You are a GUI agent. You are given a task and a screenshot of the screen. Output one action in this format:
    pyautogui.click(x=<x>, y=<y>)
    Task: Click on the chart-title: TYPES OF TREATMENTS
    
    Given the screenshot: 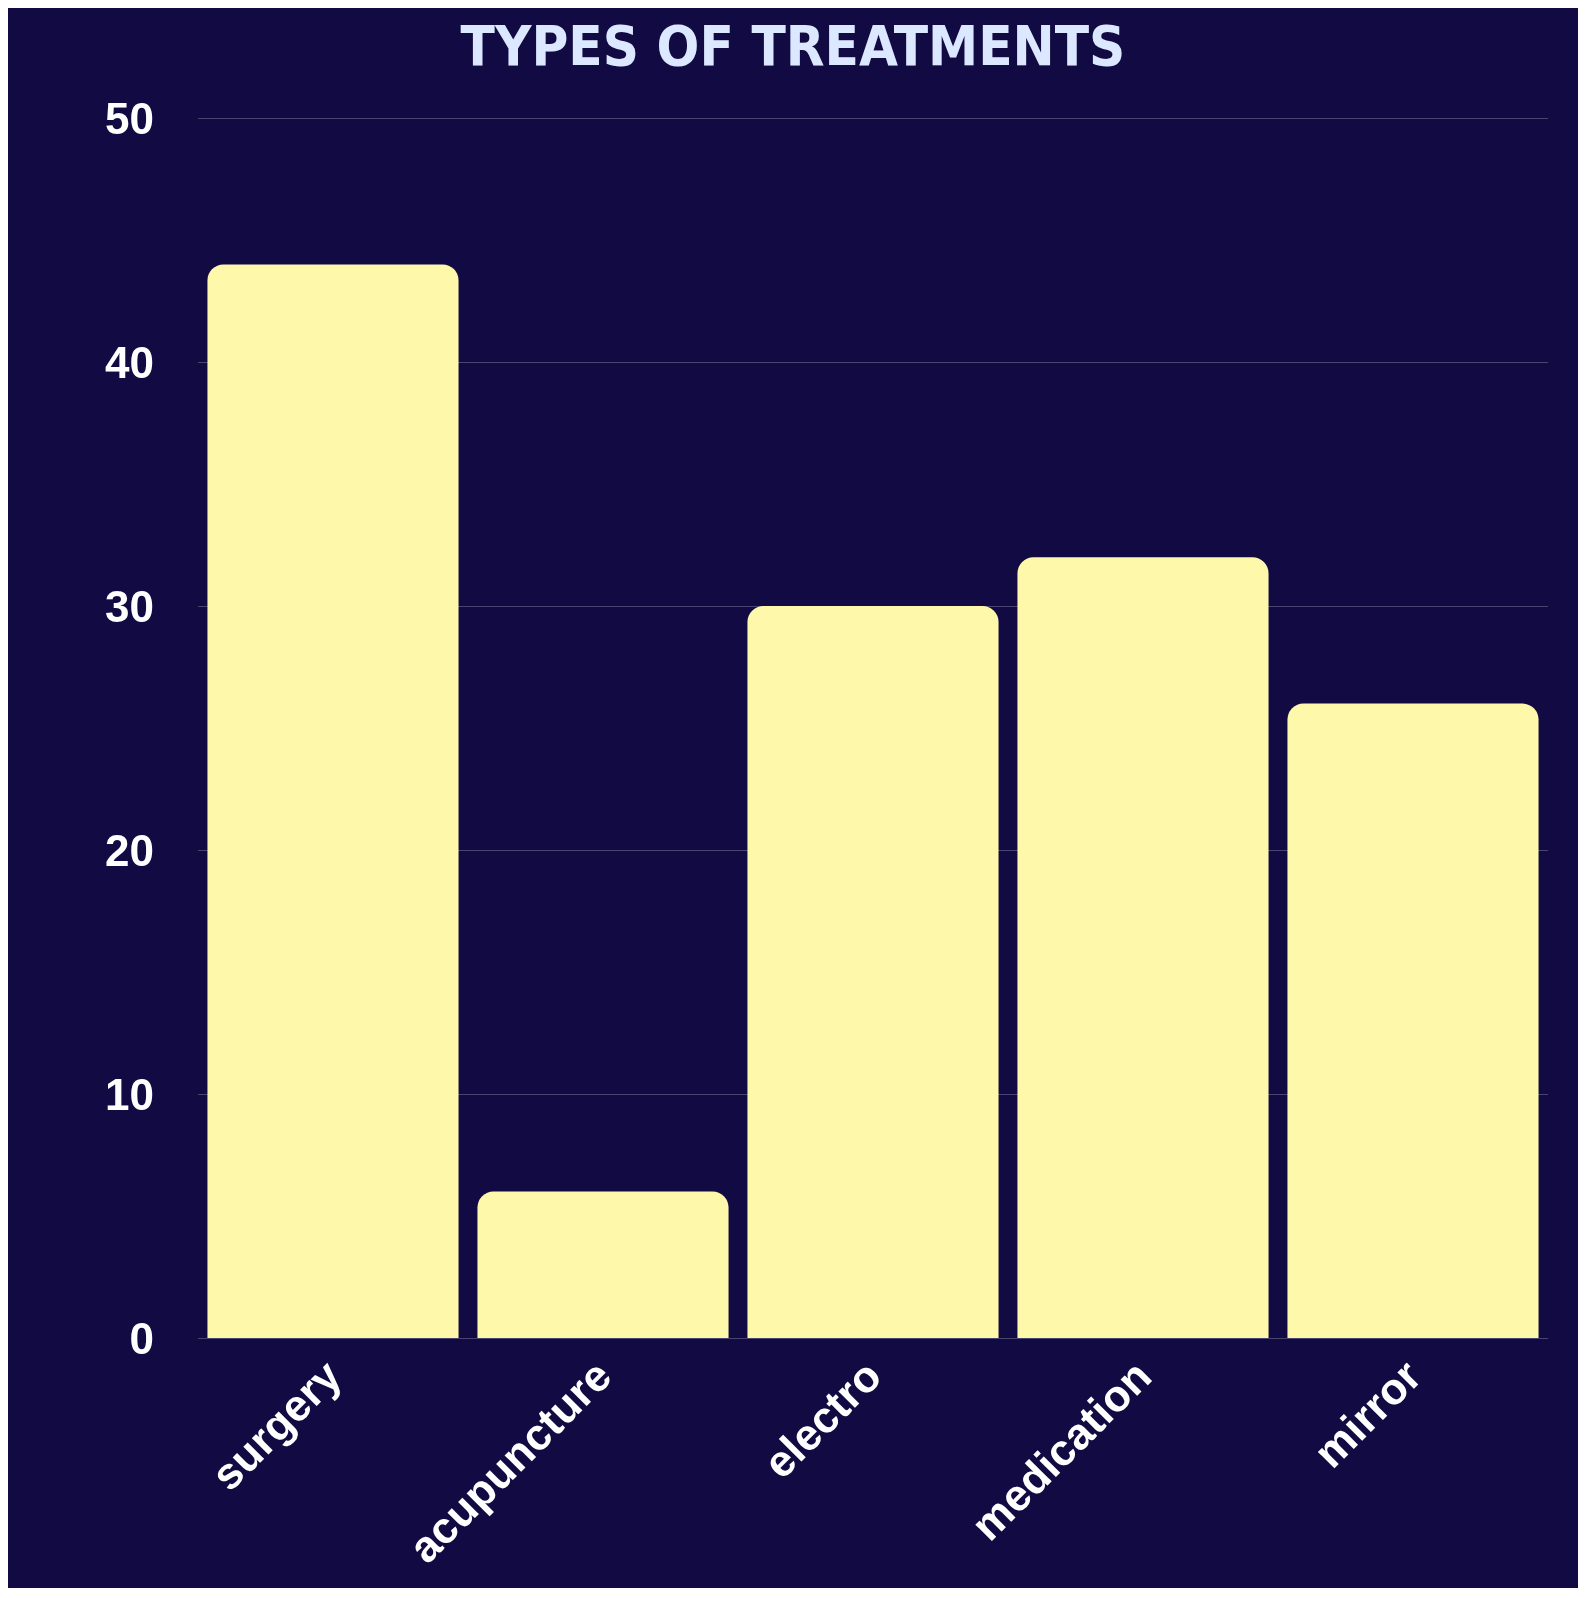 What is the action you would take?
    pyautogui.click(x=793, y=45)
    